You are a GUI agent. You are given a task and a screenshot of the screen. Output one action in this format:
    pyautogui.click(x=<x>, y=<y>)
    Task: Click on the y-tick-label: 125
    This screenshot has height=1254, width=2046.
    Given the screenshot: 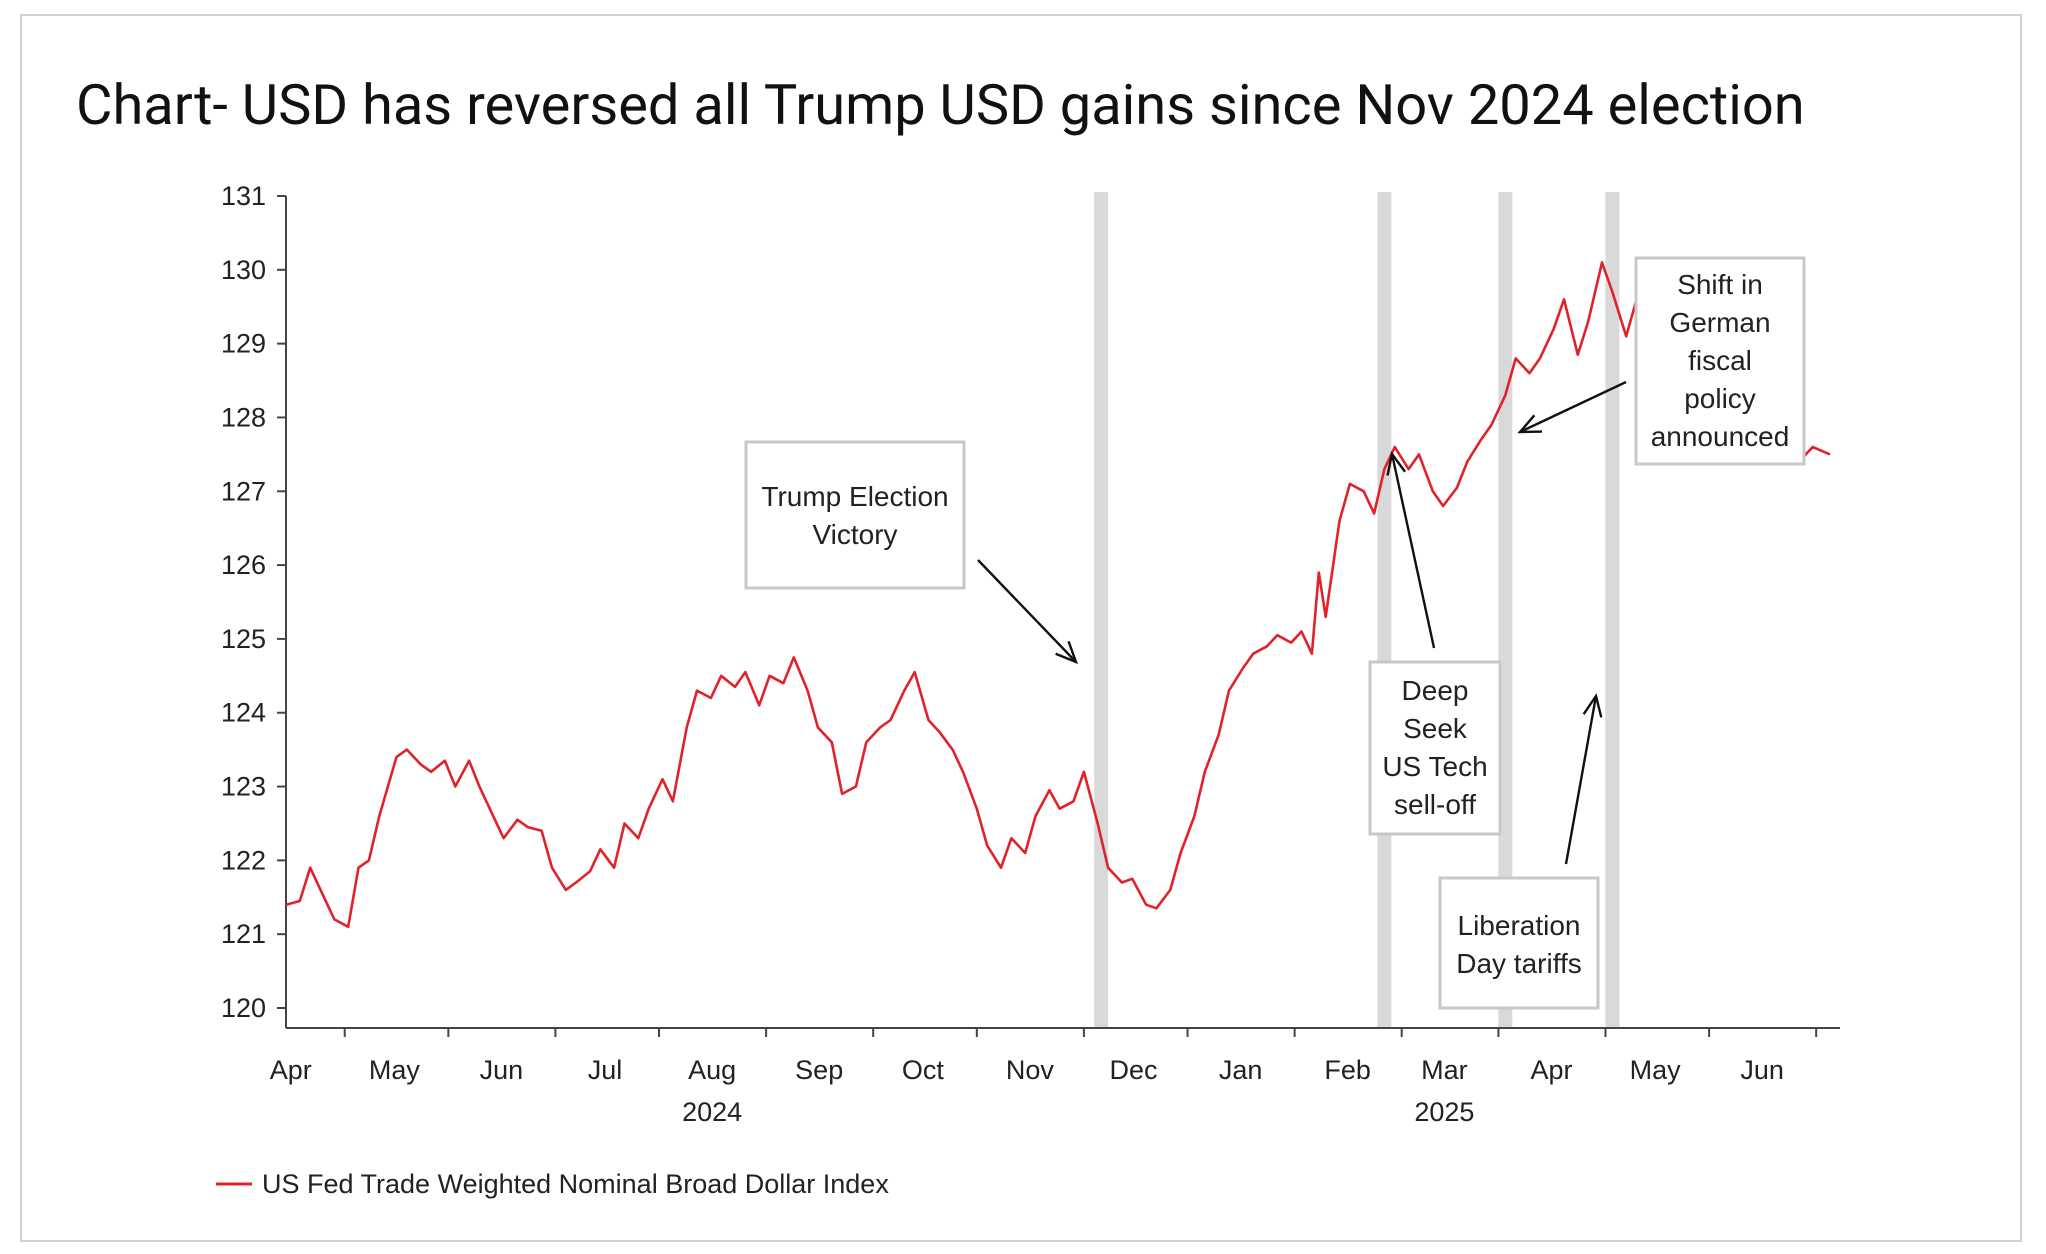 What is the action you would take?
    pyautogui.click(x=243, y=639)
    